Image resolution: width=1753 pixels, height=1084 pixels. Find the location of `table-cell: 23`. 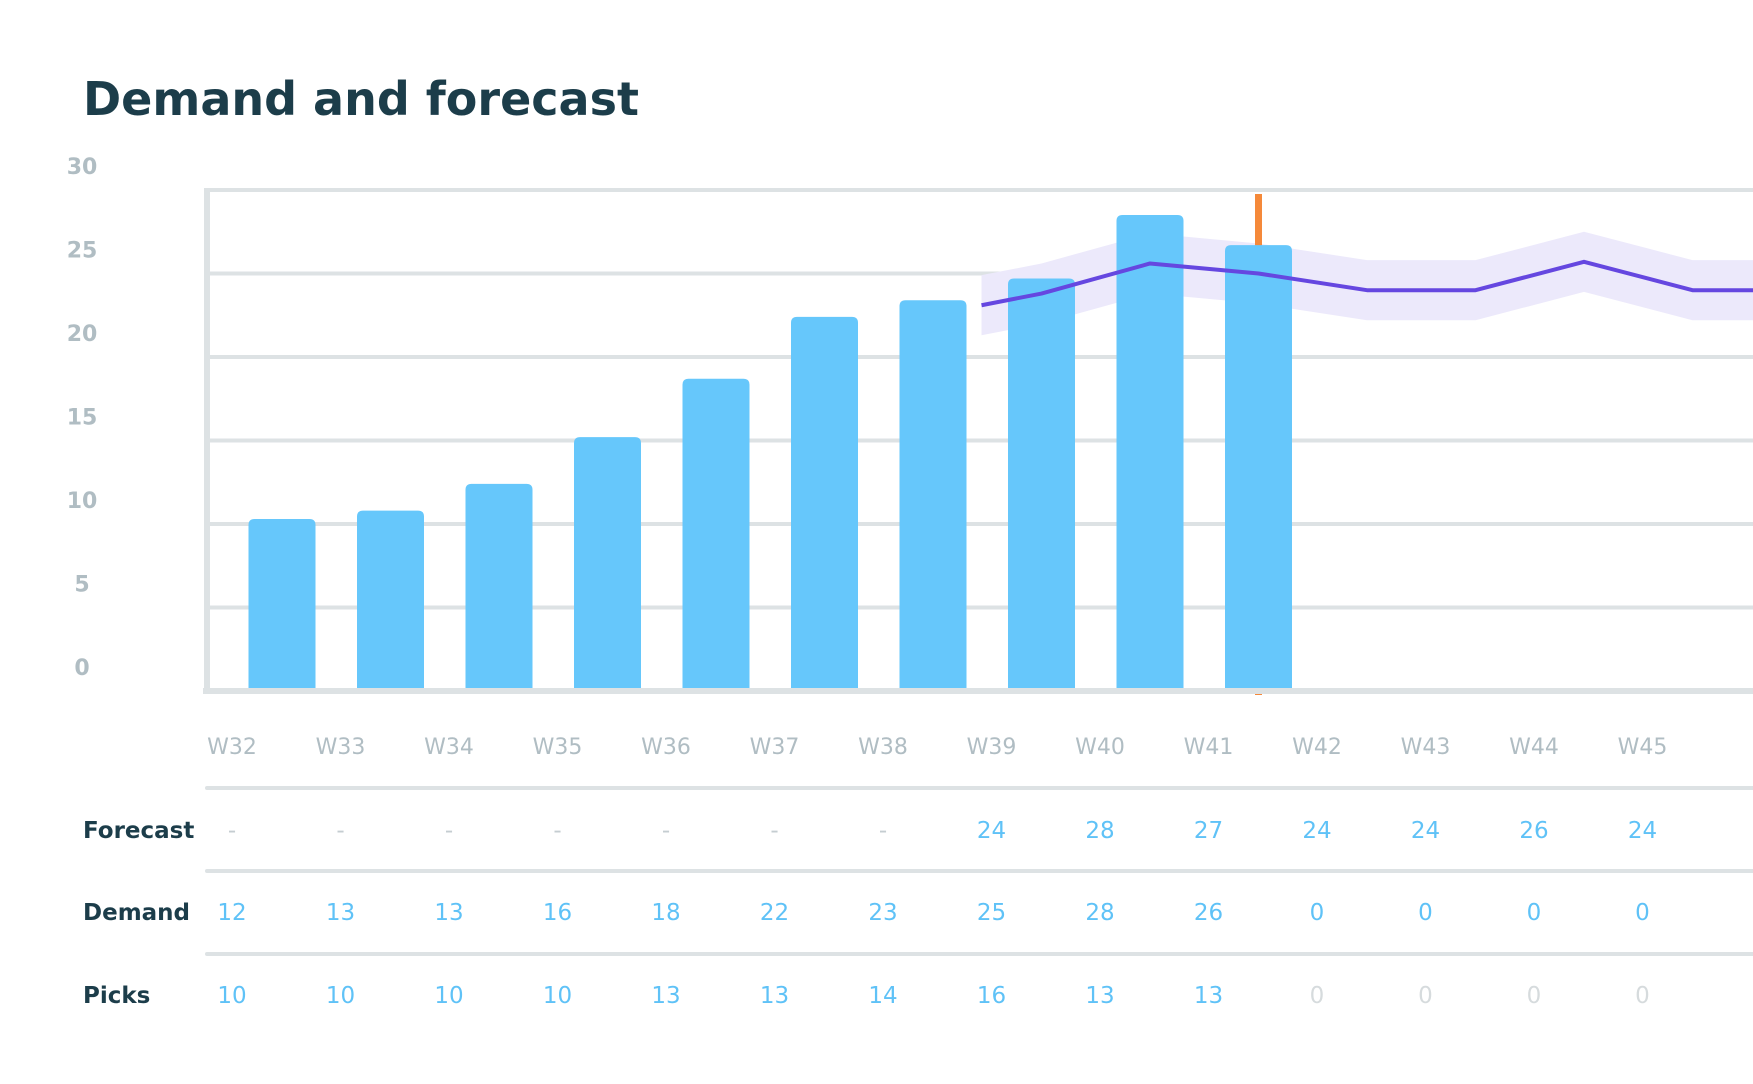

table-cell: 23 is located at coordinates (882, 913).